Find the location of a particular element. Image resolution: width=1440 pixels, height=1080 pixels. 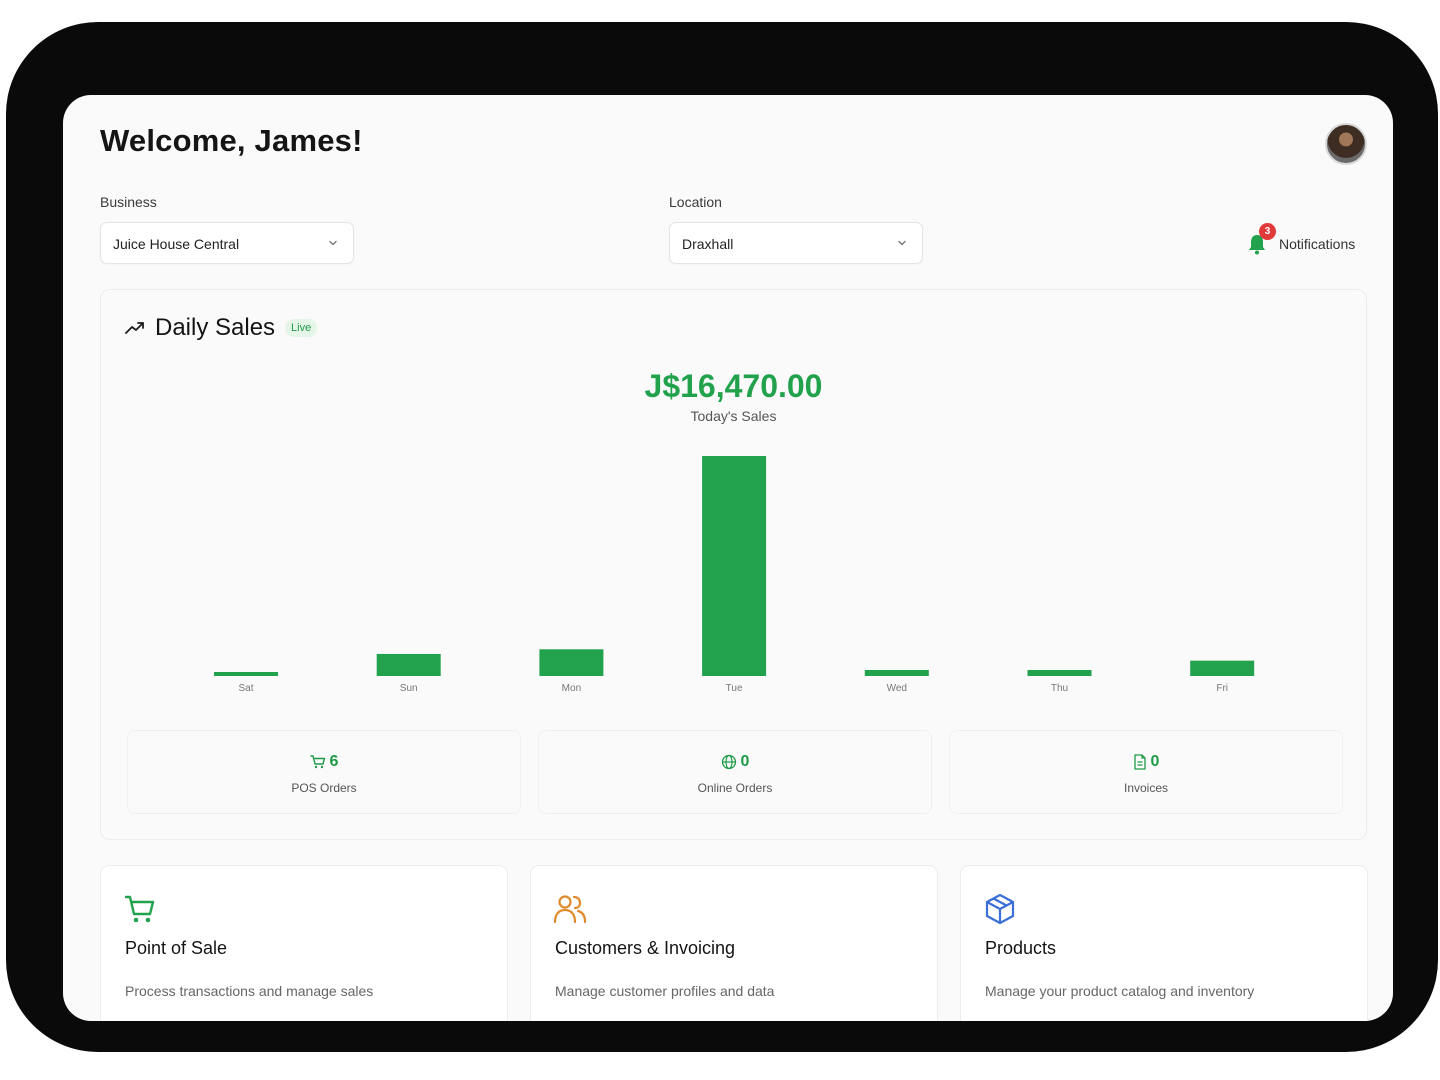

bell-icon: 3 is located at coordinates (1261, 239).